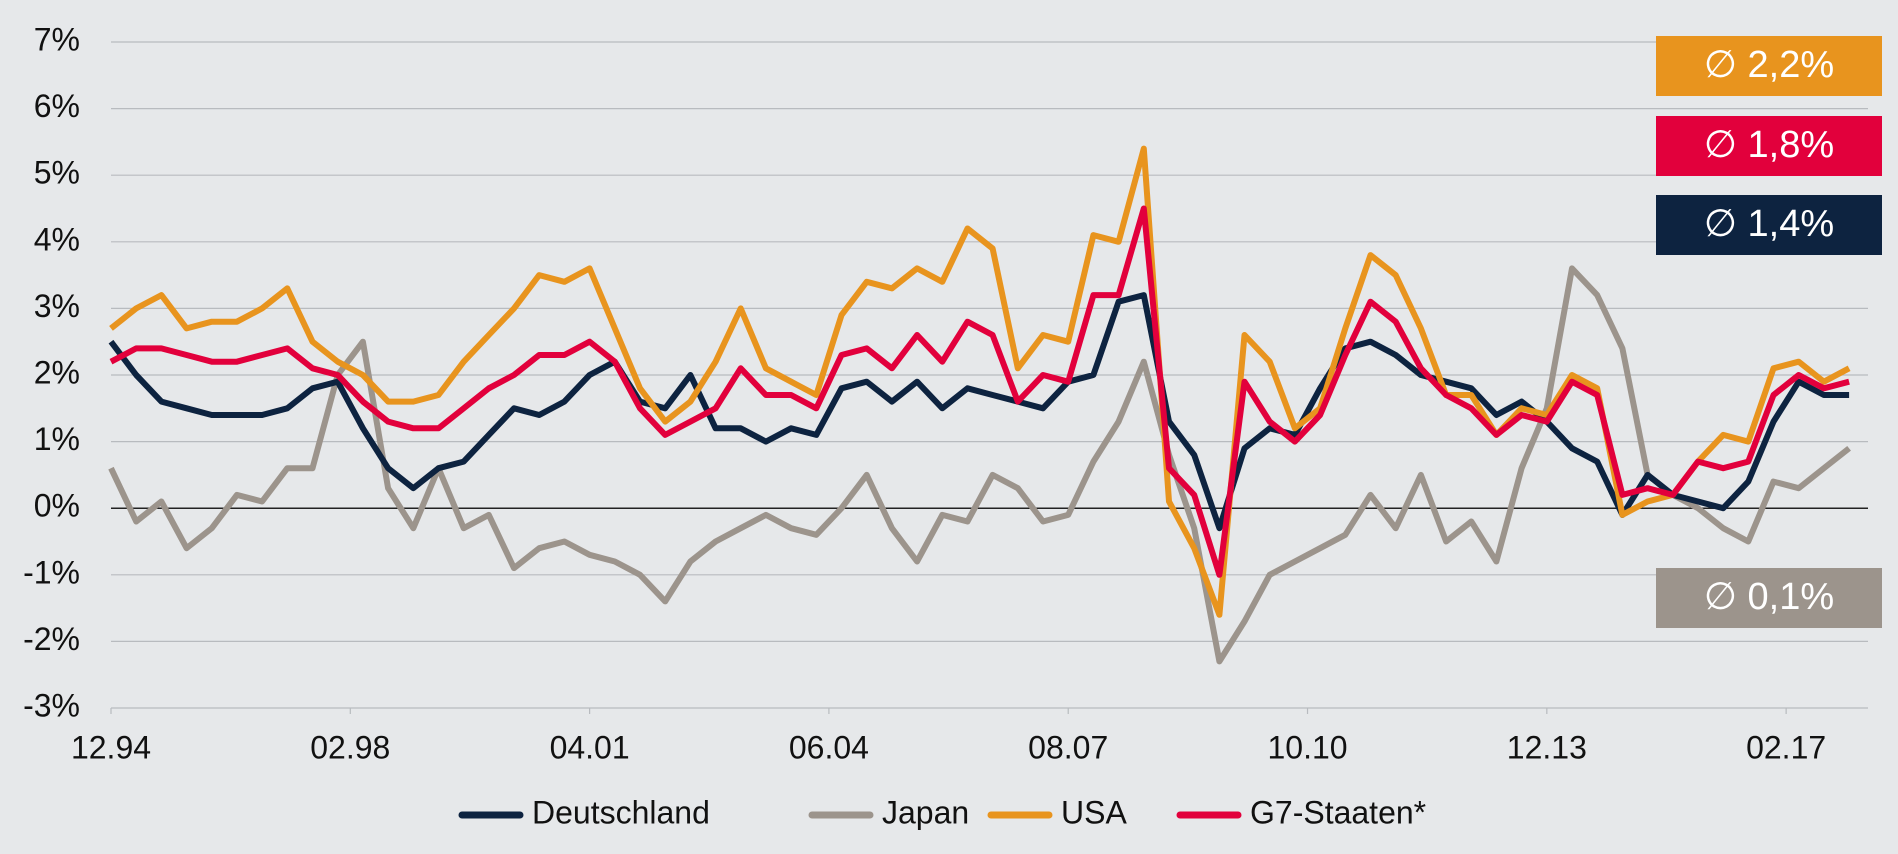 The width and height of the screenshot is (1898, 854). Describe the element at coordinates (57, 306) in the screenshot. I see `y-tick-label: 3%` at that location.